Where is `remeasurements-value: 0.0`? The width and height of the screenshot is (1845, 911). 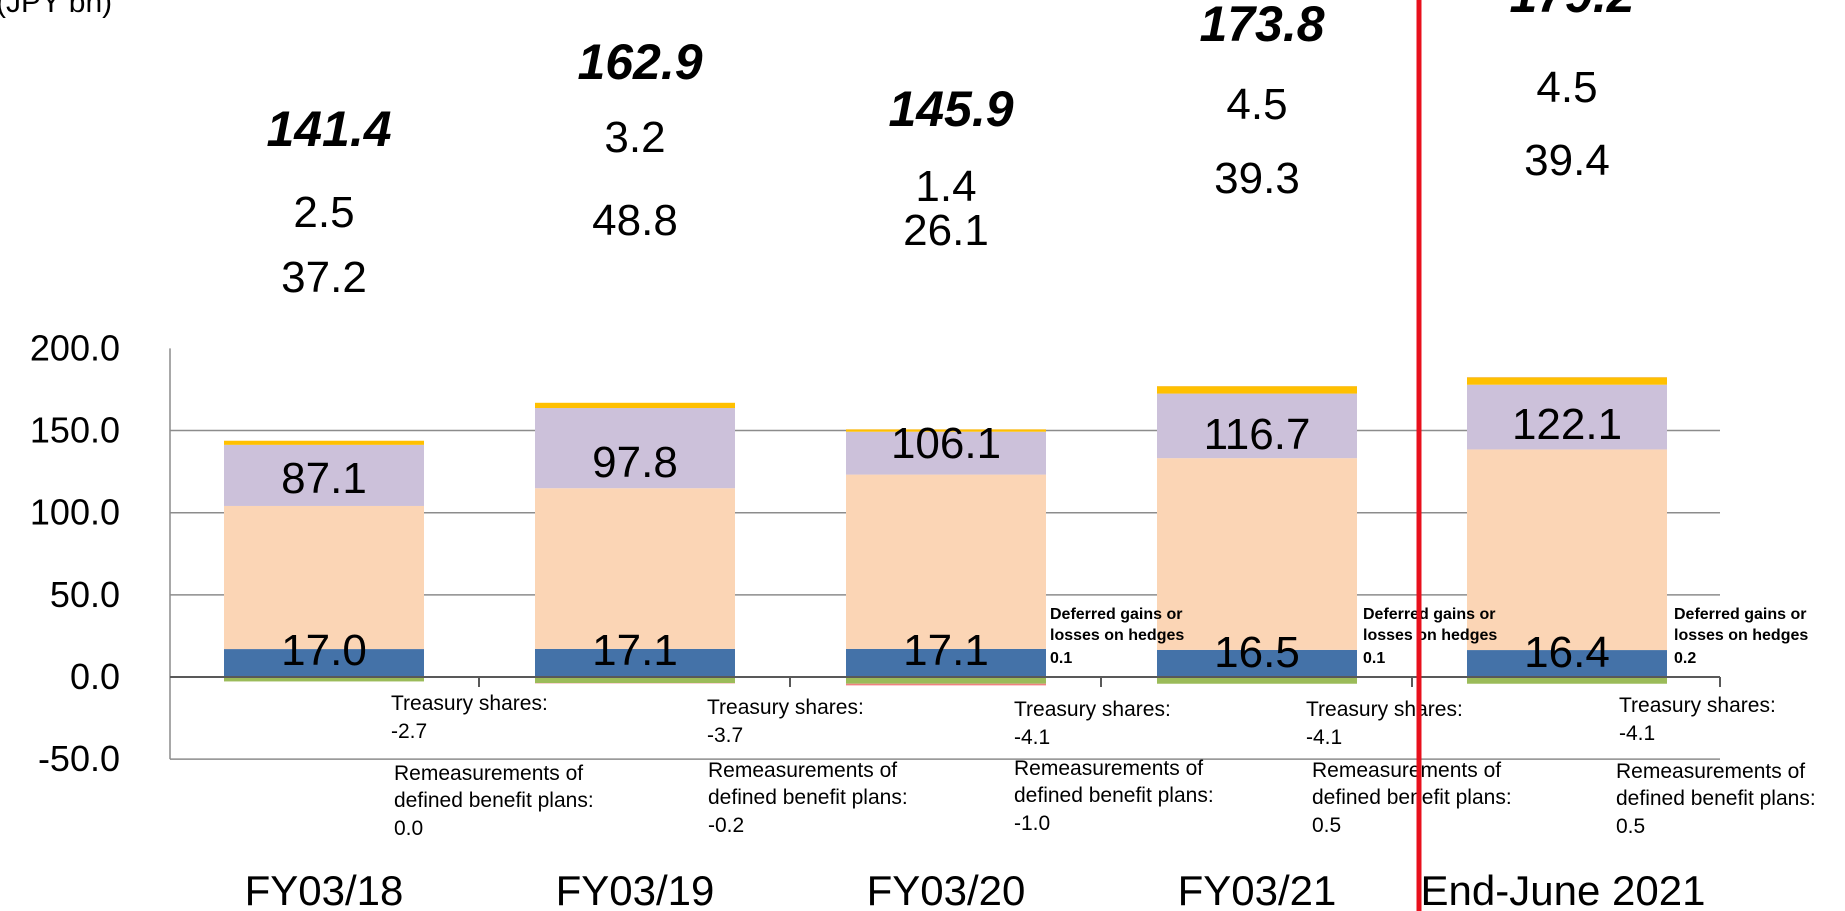 remeasurements-value: 0.0 is located at coordinates (408, 828).